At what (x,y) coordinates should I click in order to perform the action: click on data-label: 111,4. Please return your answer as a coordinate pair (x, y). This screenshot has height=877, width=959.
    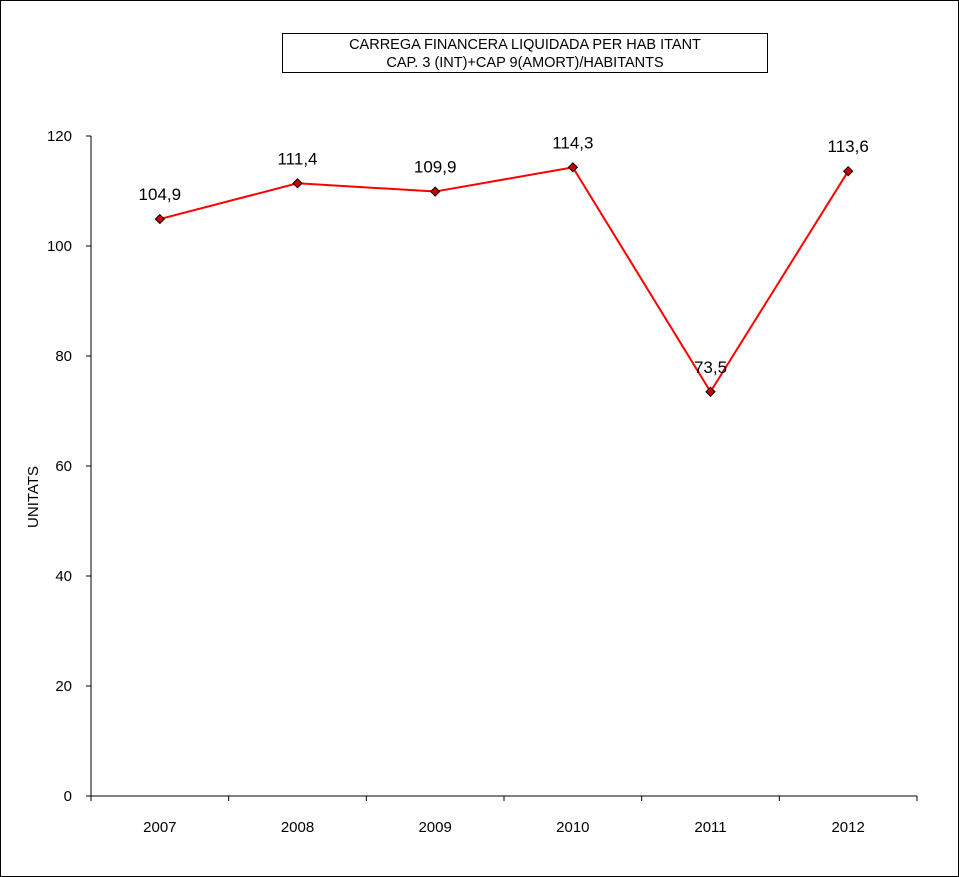
    Looking at the image, I should click on (297, 158).